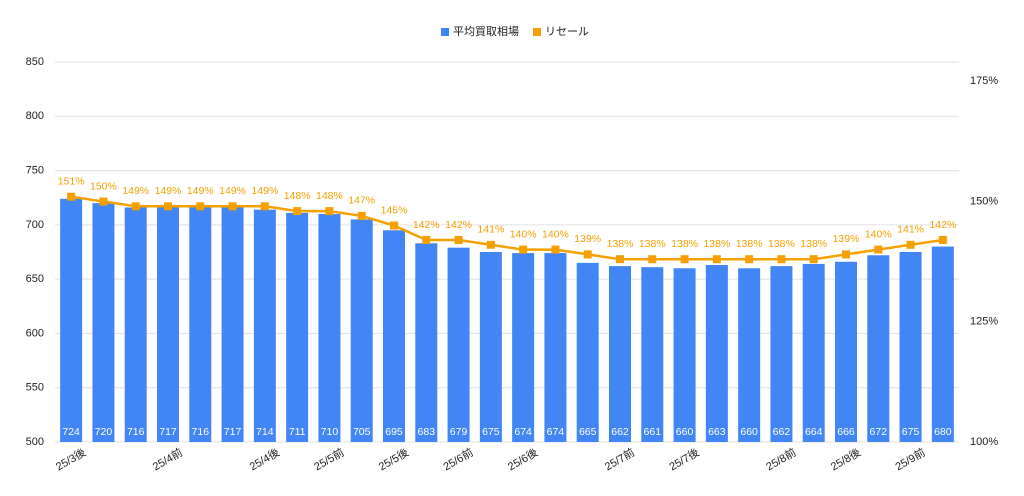 The width and height of the screenshot is (1024, 496). What do you see at coordinates (427, 432) in the screenshot?
I see `bar-value-label: 683` at bounding box center [427, 432].